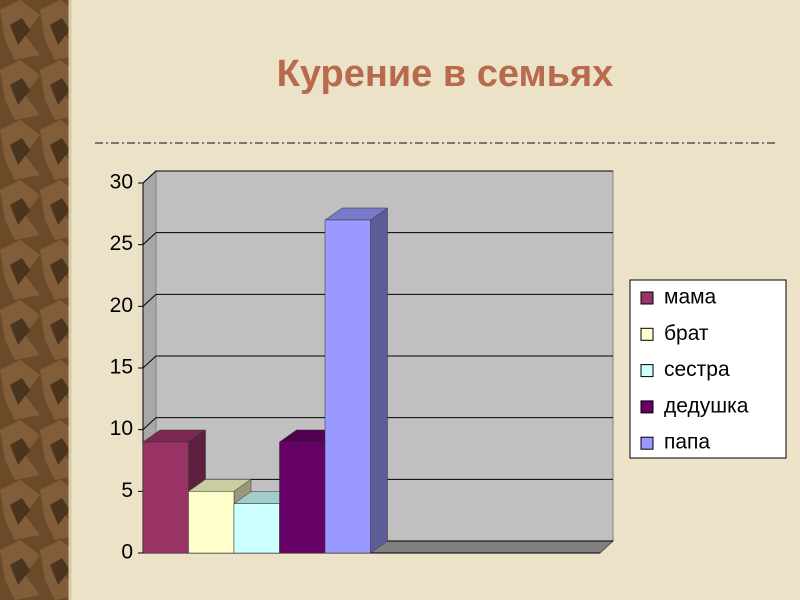 This screenshot has height=600, width=800. What do you see at coordinates (445, 74) in the screenshot?
I see `title: Курение в семьях` at bounding box center [445, 74].